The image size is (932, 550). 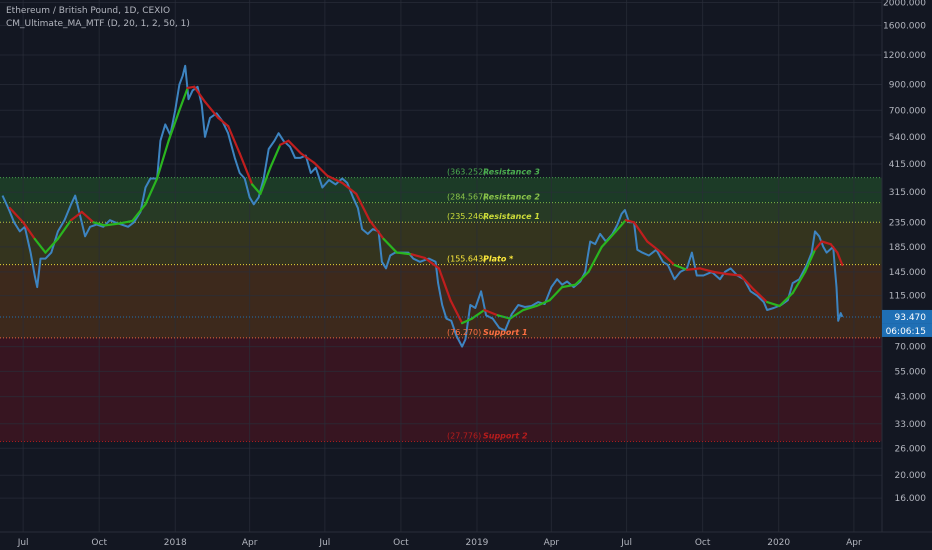 I want to click on level-name-5: Support 2, so click(x=505, y=435).